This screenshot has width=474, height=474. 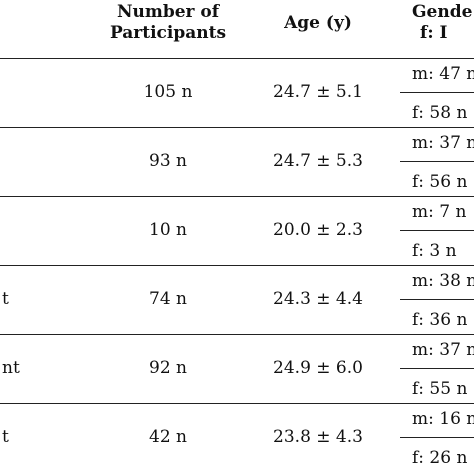 What do you see at coordinates (440, 113) in the screenshot?
I see `gender-f-cell: f: 58 n` at bounding box center [440, 113].